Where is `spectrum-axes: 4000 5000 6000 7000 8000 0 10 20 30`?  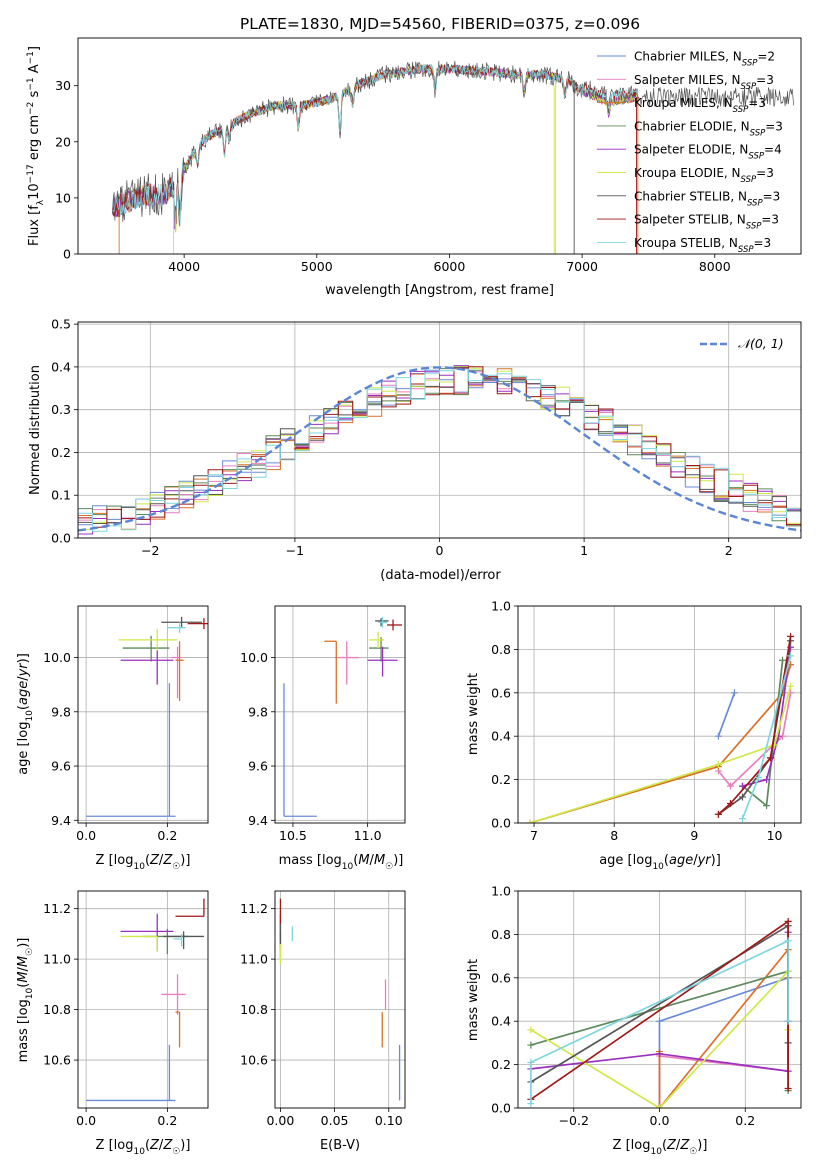 spectrum-axes: 4000 5000 6000 7000 8000 0 10 20 30 is located at coordinates (393, 176).